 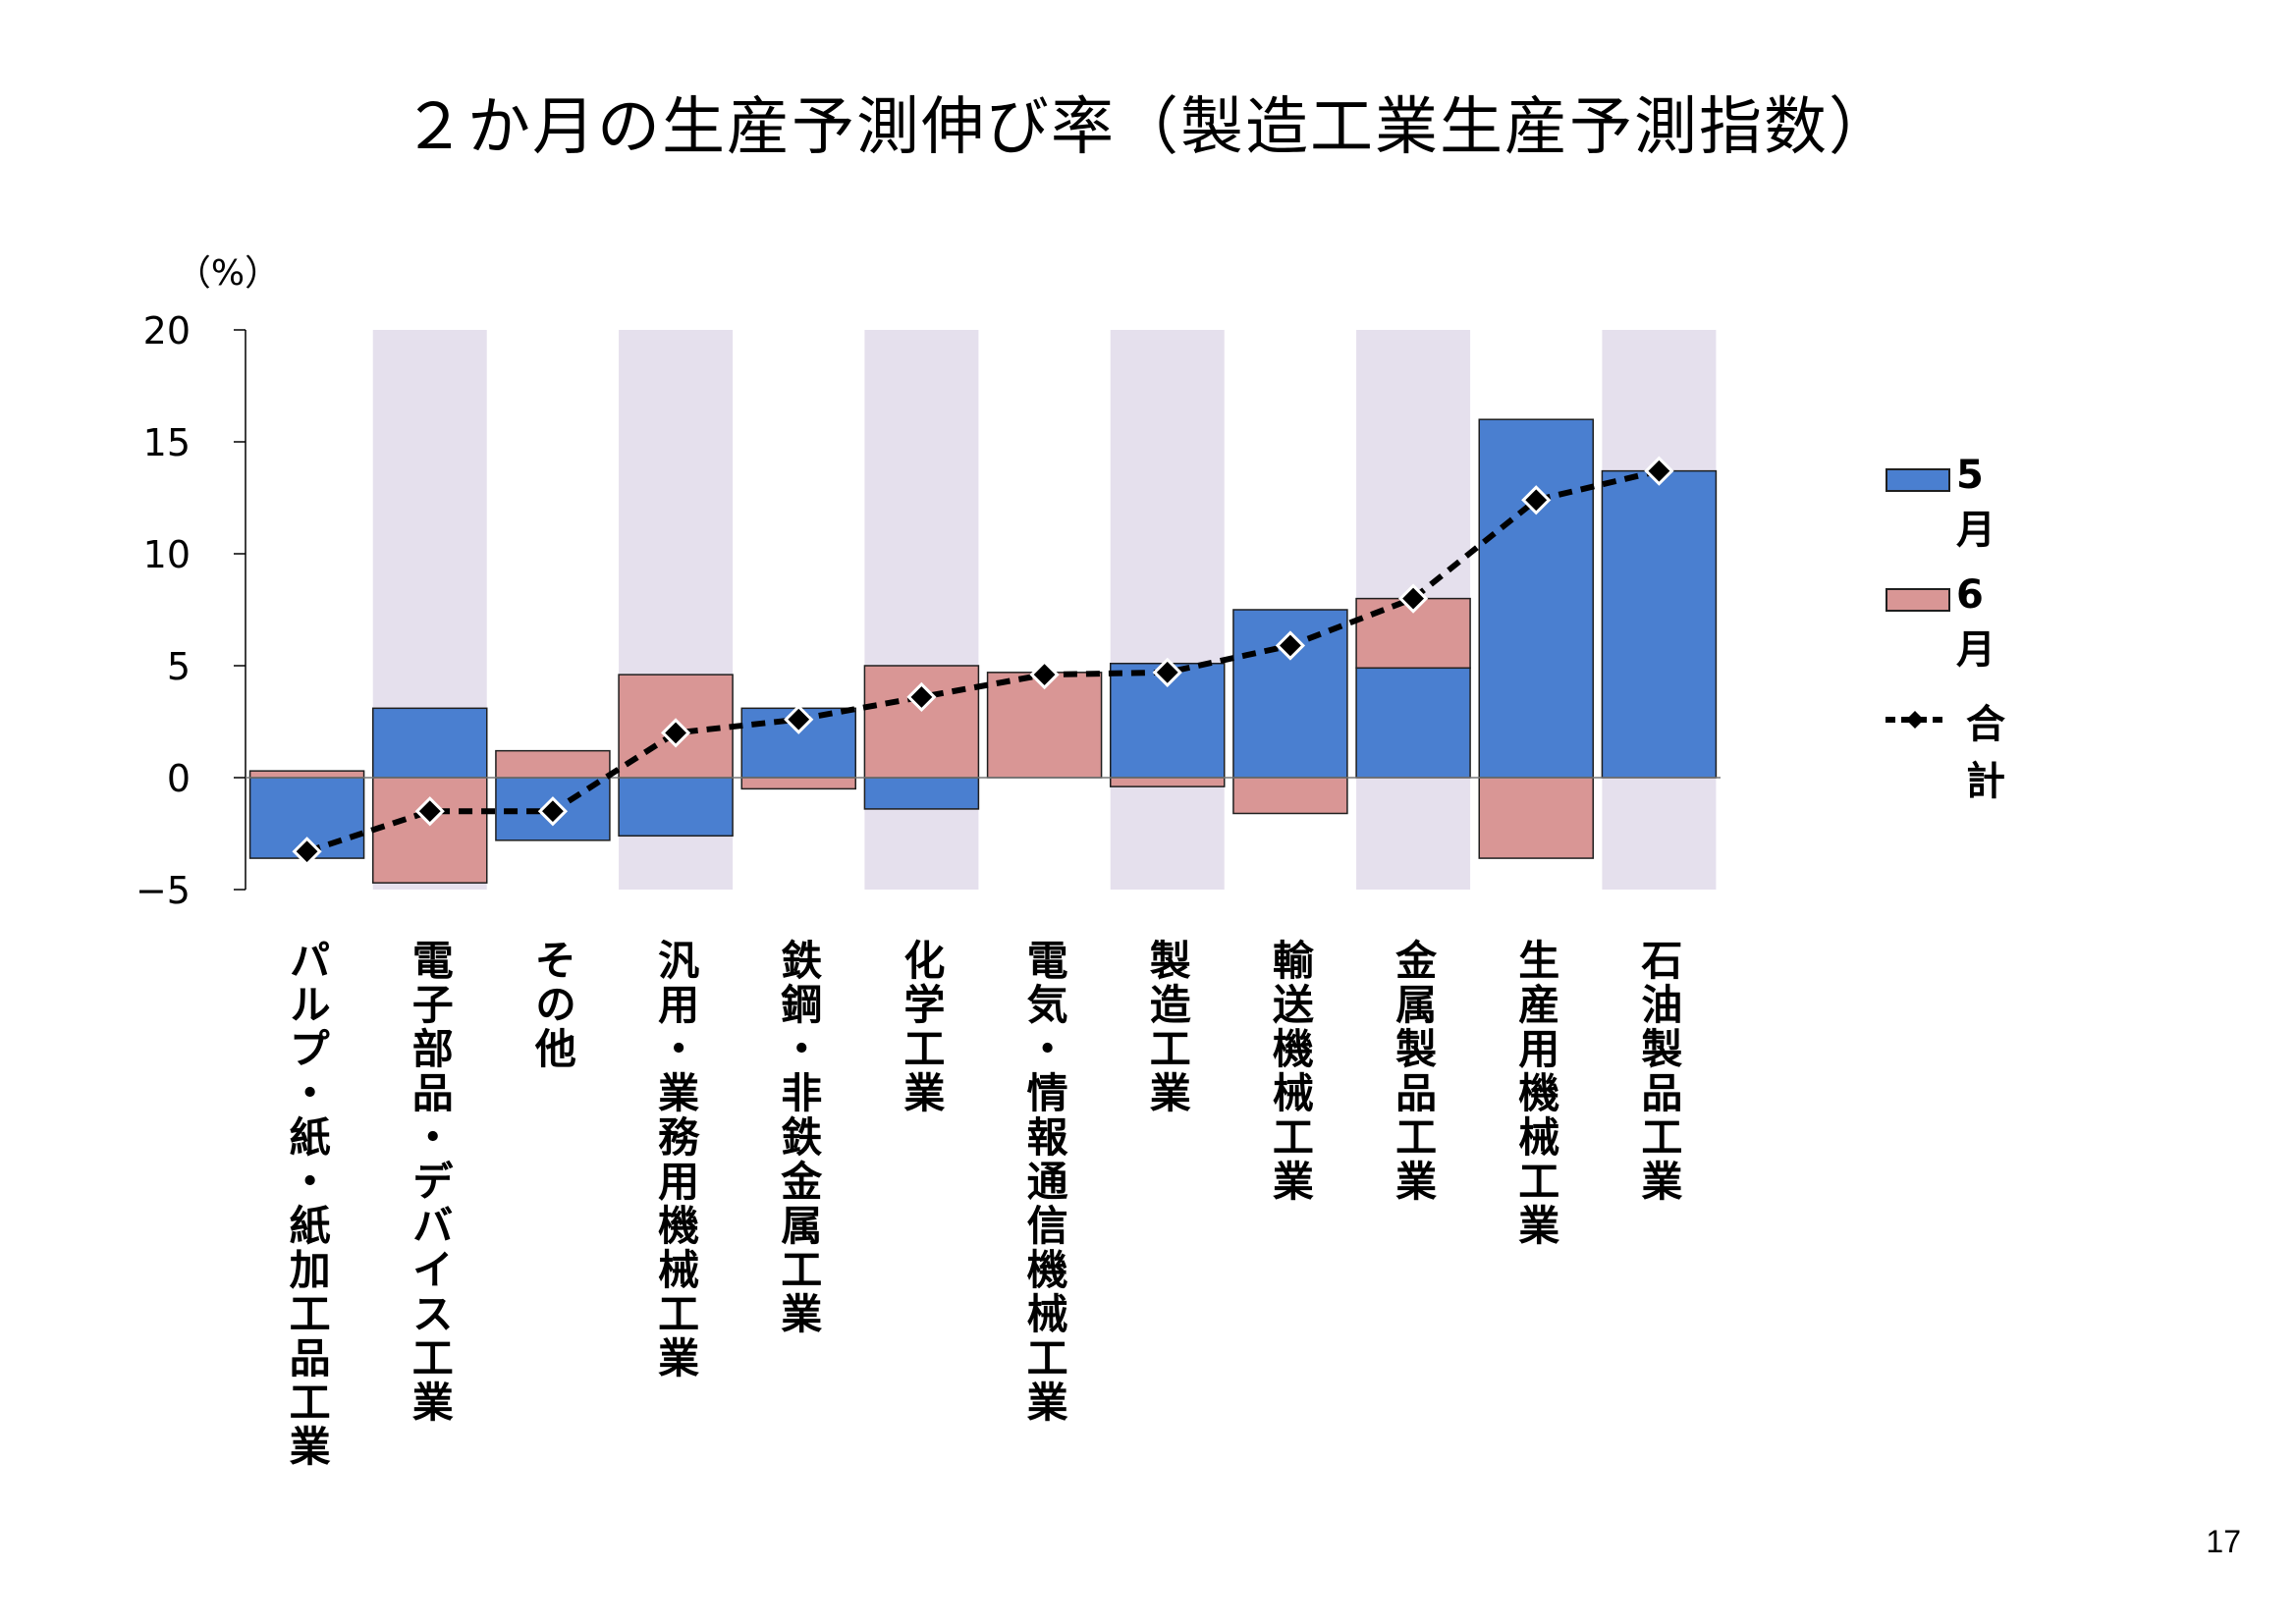 I want to click on chart-title: ２か月の生産予測伸び率（製造工業生産予測指数）, so click(x=1148, y=127).